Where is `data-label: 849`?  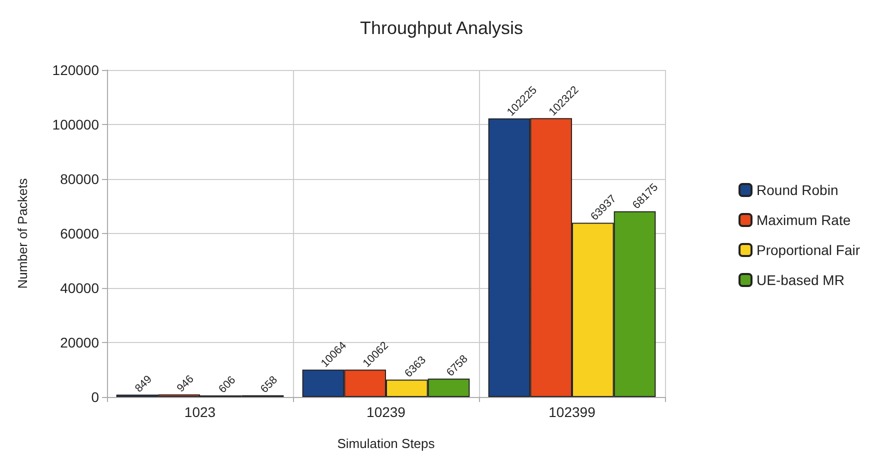
data-label: 849 is located at coordinates (143, 384).